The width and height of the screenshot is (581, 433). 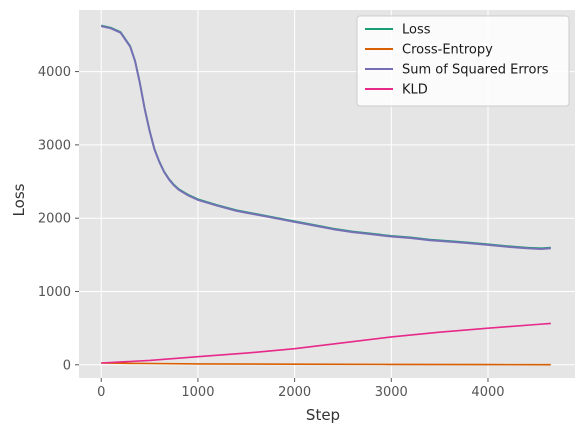 I want to click on series-line-cross-entropy, so click(x=326, y=364).